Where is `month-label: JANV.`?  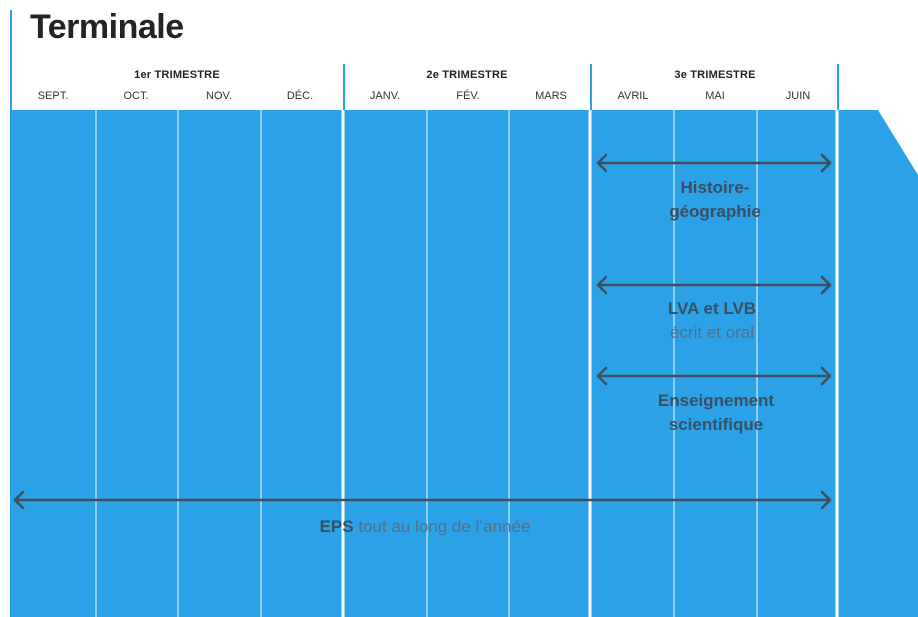 month-label: JANV. is located at coordinates (385, 96).